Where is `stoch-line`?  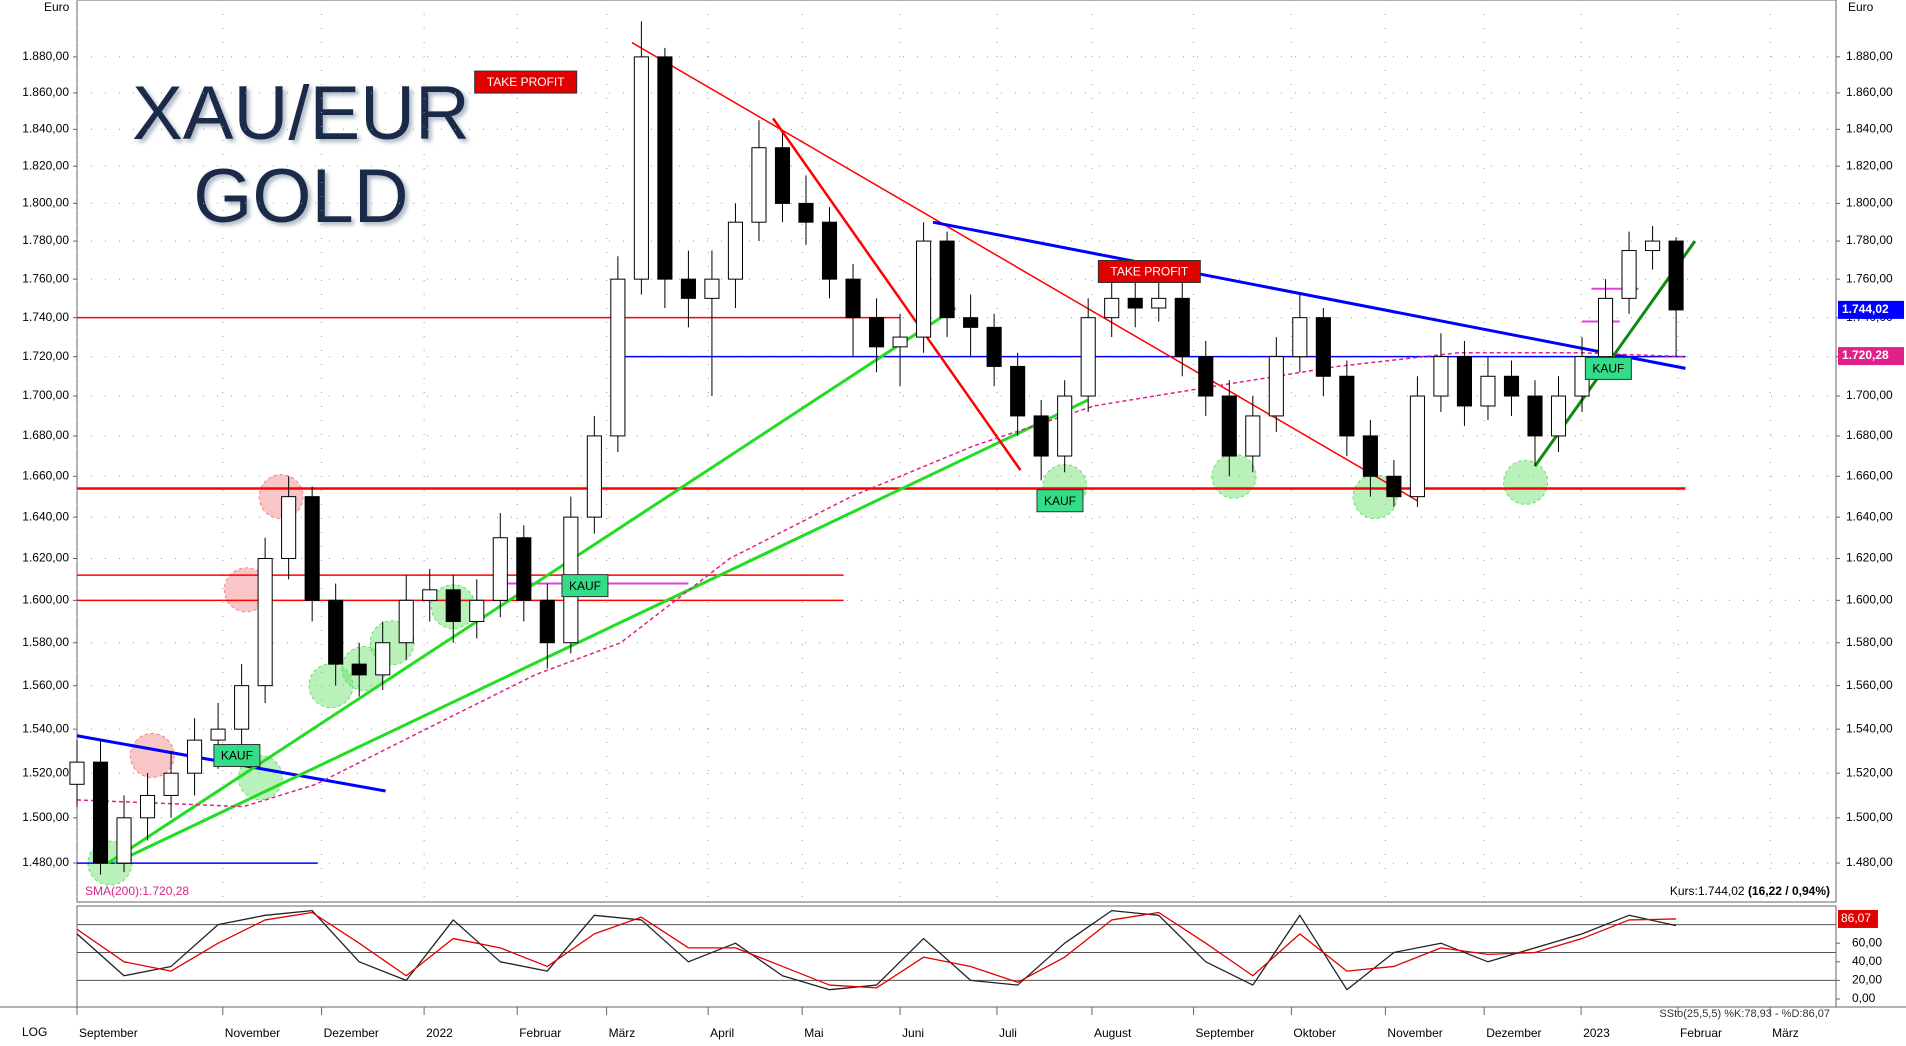
stoch-line is located at coordinates (876, 950).